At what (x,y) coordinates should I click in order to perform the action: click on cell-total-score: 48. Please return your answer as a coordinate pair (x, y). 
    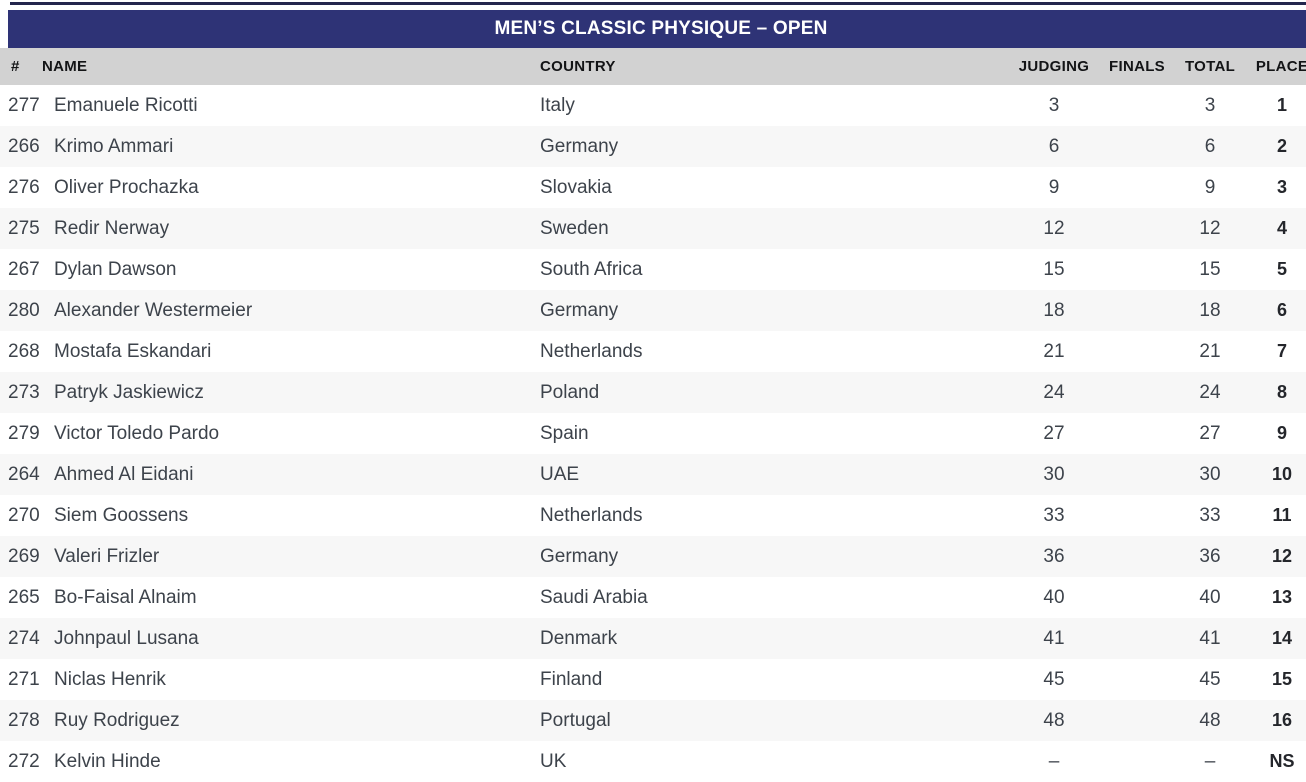
    Looking at the image, I should click on (1210, 720).